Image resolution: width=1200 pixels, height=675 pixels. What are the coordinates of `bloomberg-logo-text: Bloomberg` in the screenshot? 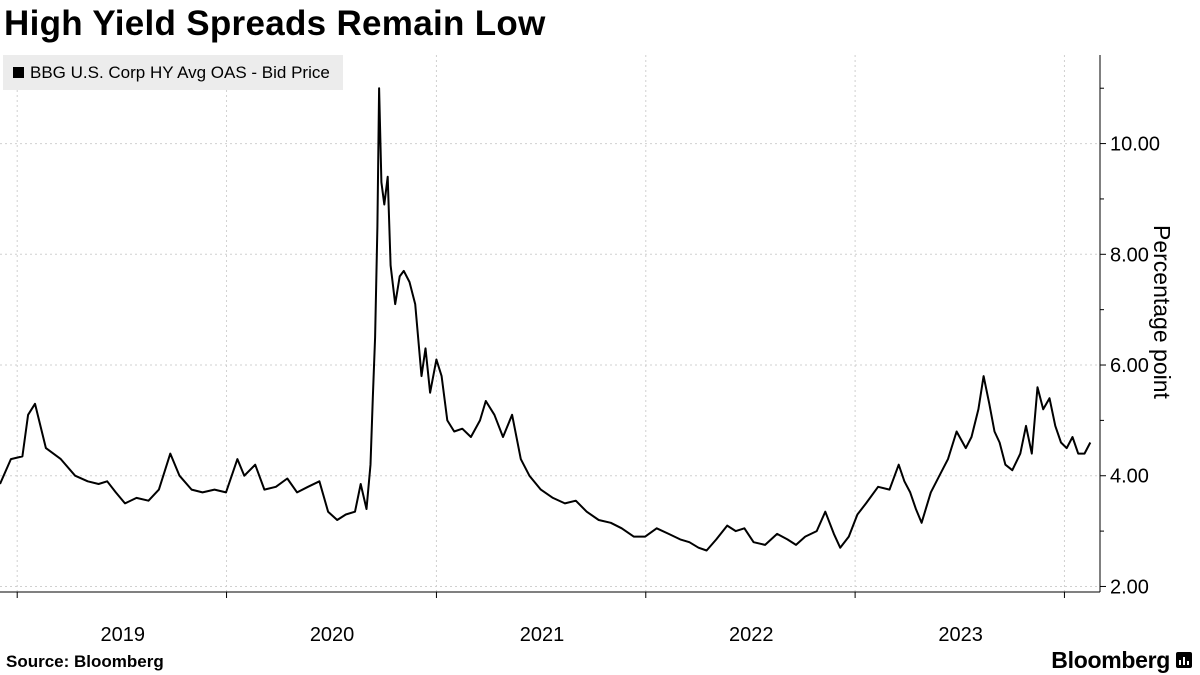 It's located at (1110, 660).